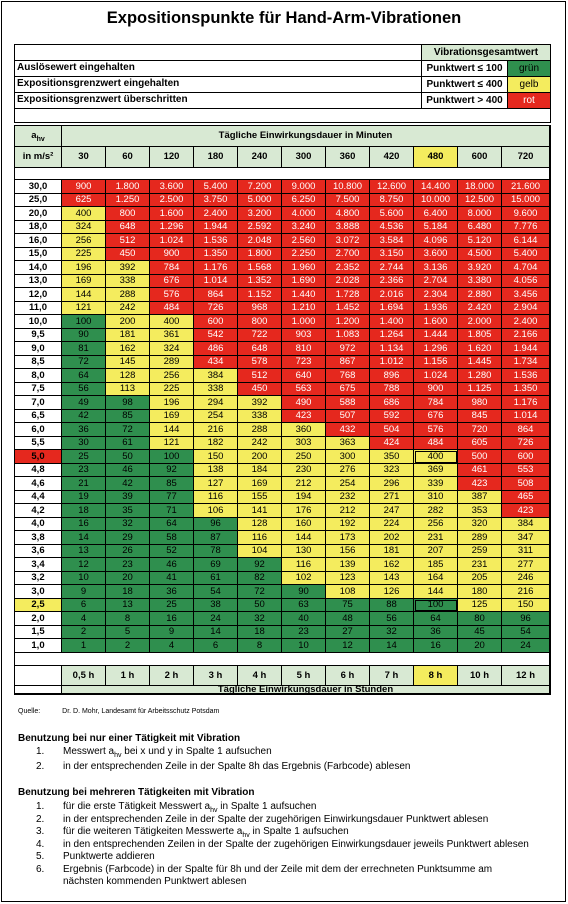  Describe the element at coordinates (172, 362) in the screenshot. I see `point-value: 289` at that location.